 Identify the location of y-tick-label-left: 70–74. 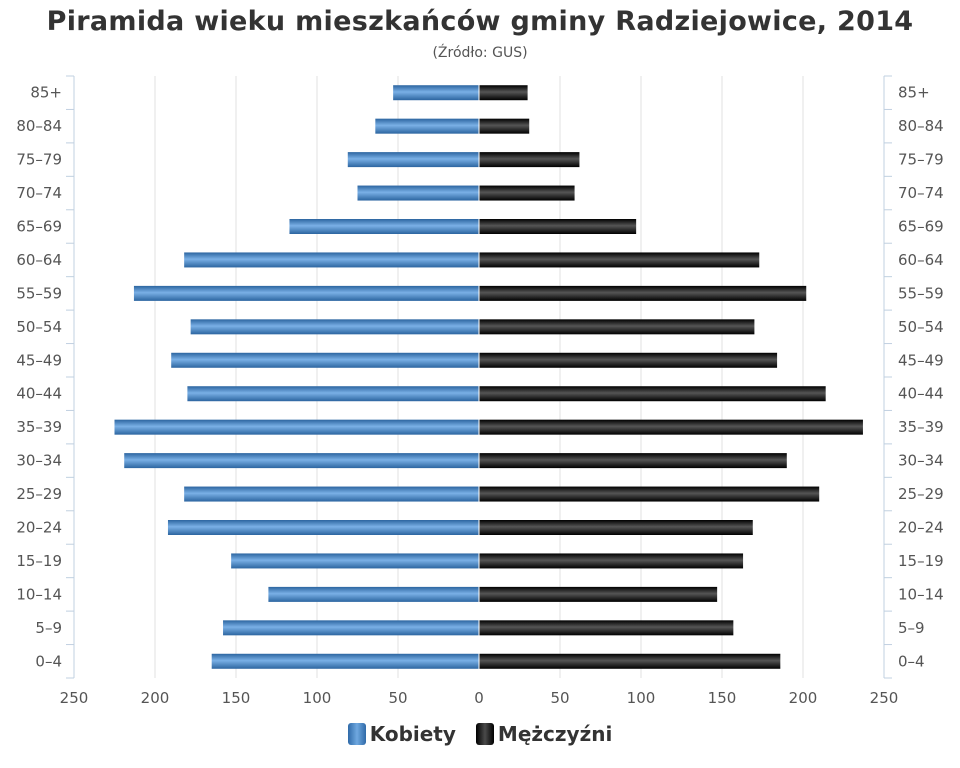
(39, 193).